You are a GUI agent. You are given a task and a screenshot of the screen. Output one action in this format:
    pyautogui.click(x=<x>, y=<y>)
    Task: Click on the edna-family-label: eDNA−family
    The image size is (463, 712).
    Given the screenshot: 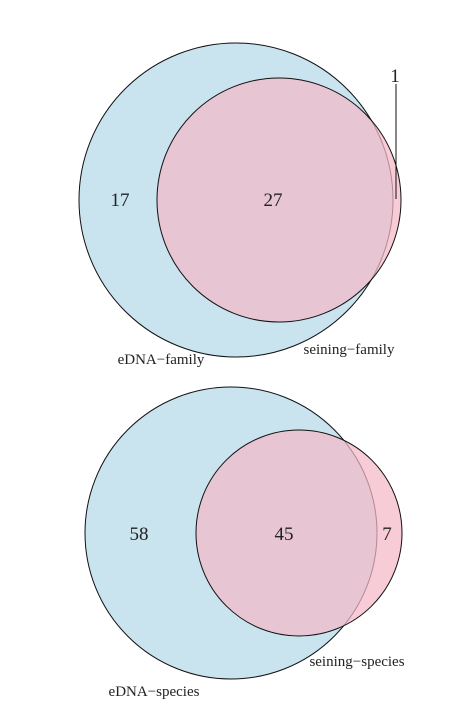 What is the action you would take?
    pyautogui.click(x=161, y=360)
    